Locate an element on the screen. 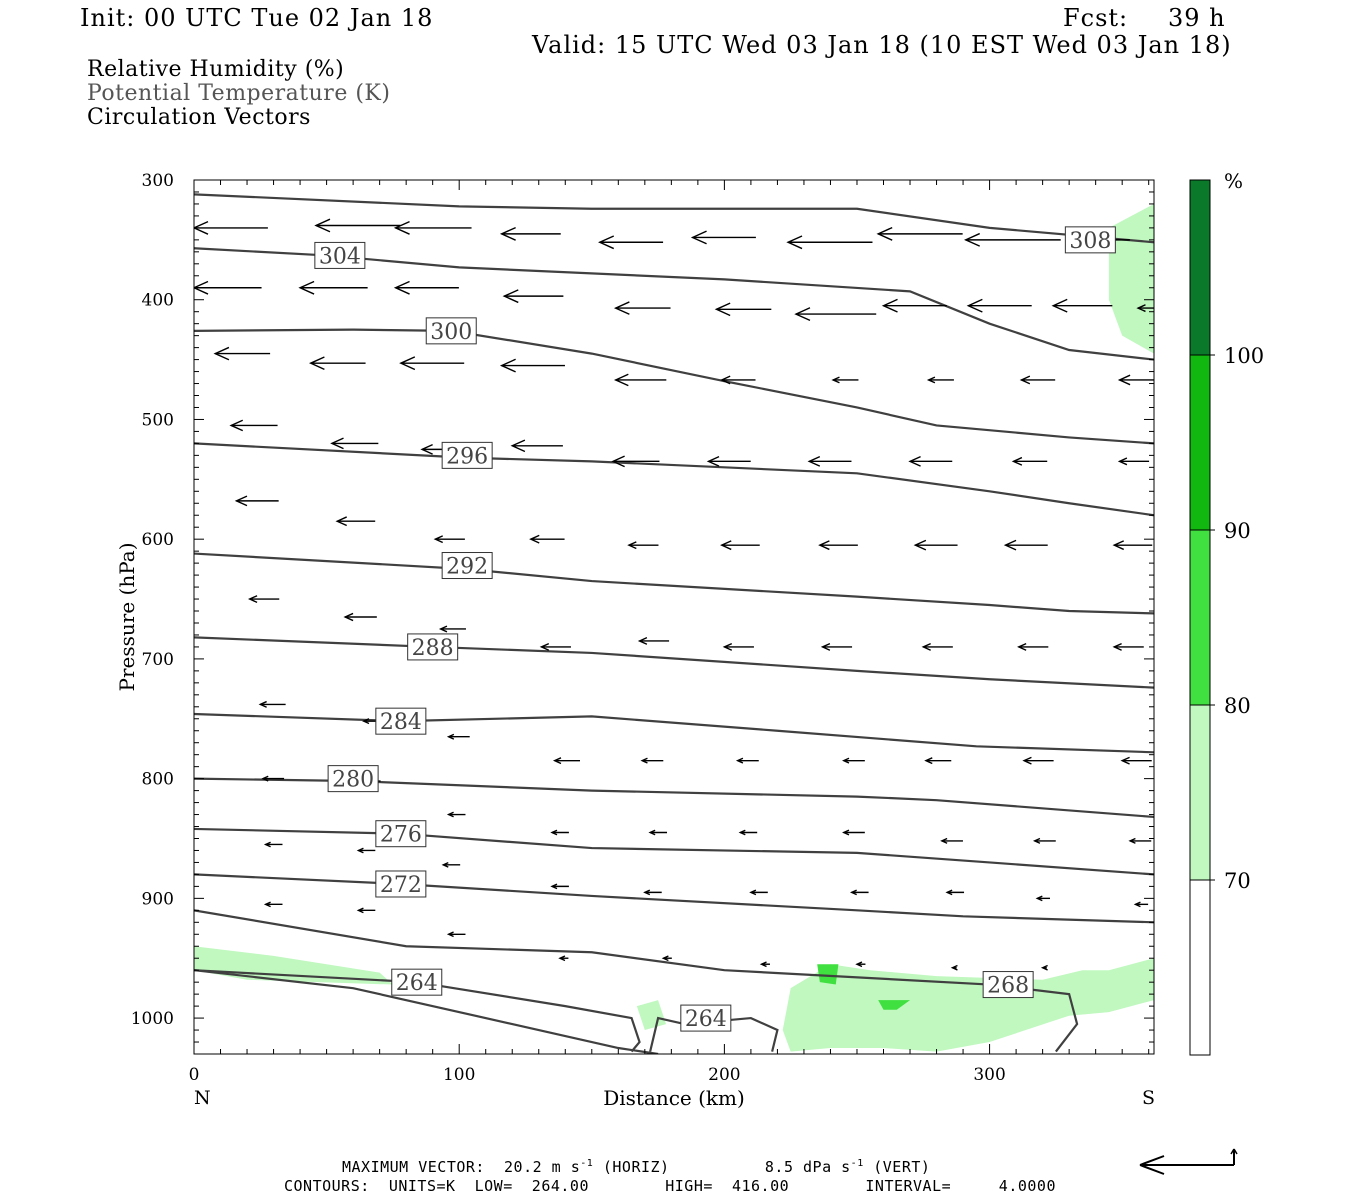  contour-label: 304 is located at coordinates (340, 256).